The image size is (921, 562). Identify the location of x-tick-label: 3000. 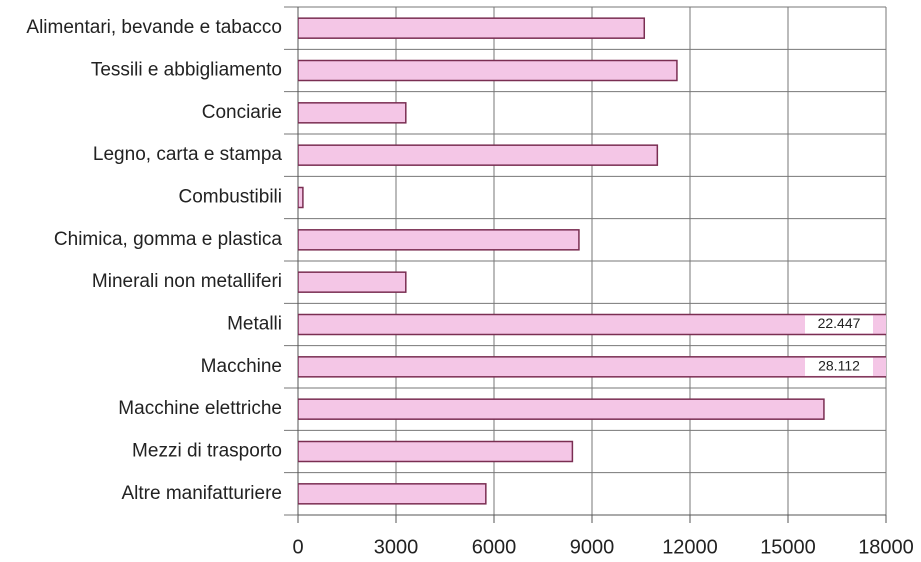
(396, 547).